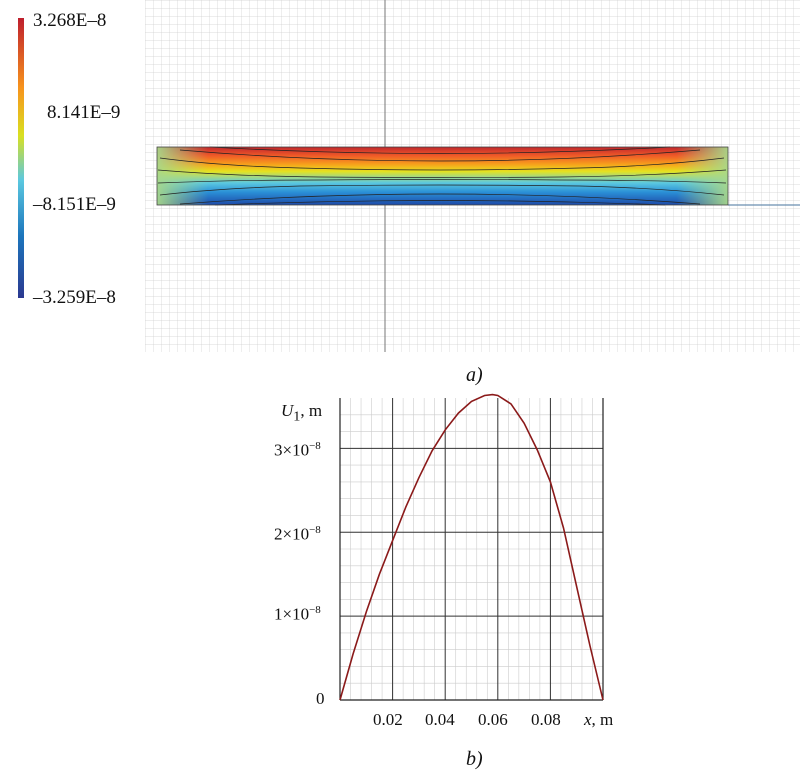  I want to click on plot-curve, so click(471, 547).